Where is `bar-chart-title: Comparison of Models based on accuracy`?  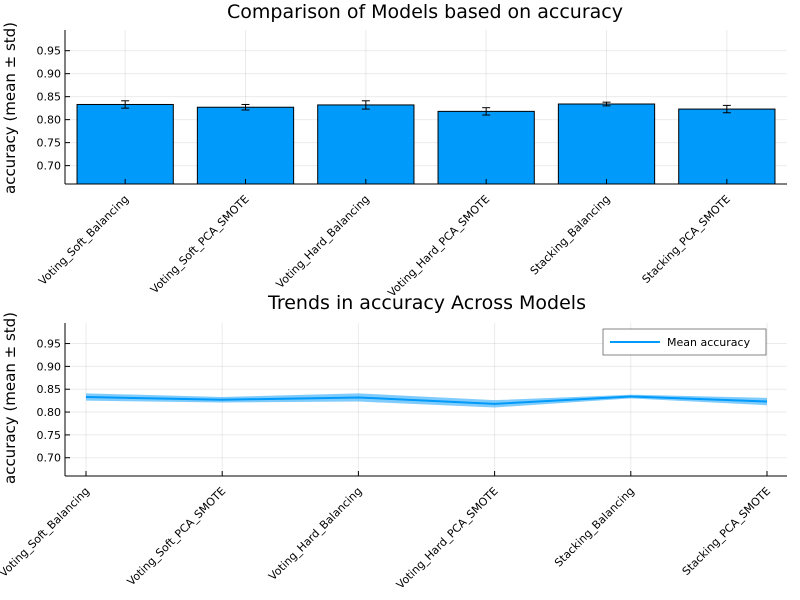
bar-chart-title: Comparison of Models based on accuracy is located at coordinates (425, 12).